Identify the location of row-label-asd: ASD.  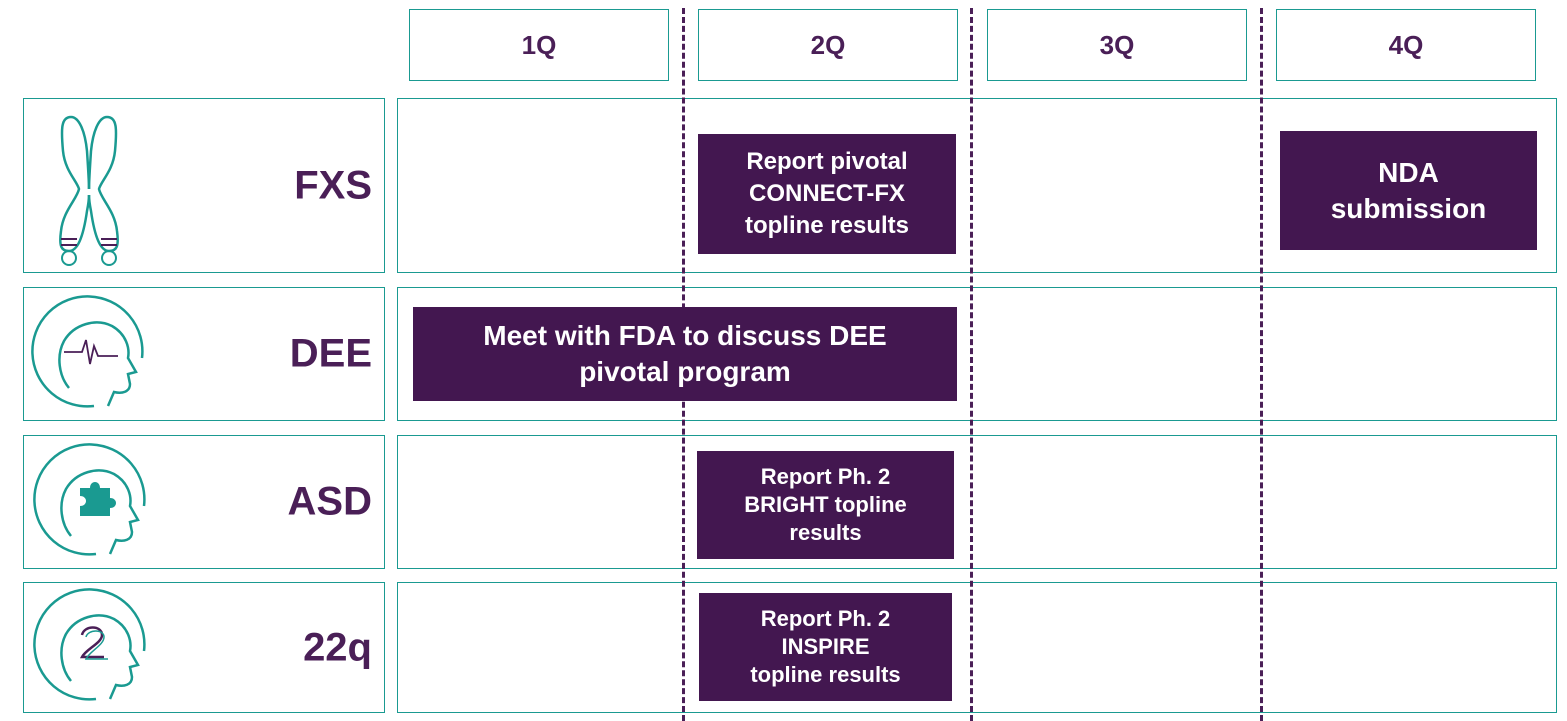
(204, 502).